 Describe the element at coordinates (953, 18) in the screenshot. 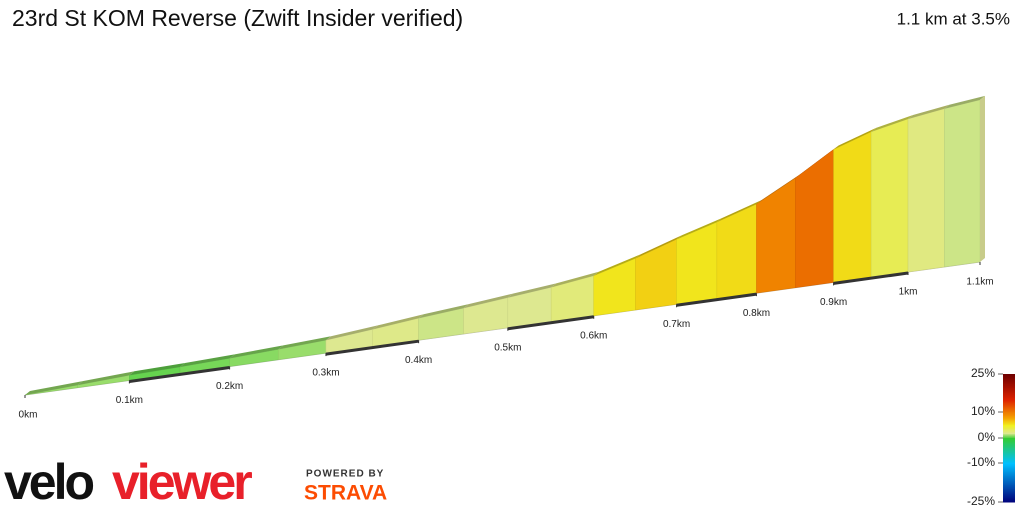

I see `chart-subtitle: 1.1 km at 3.5%` at that location.